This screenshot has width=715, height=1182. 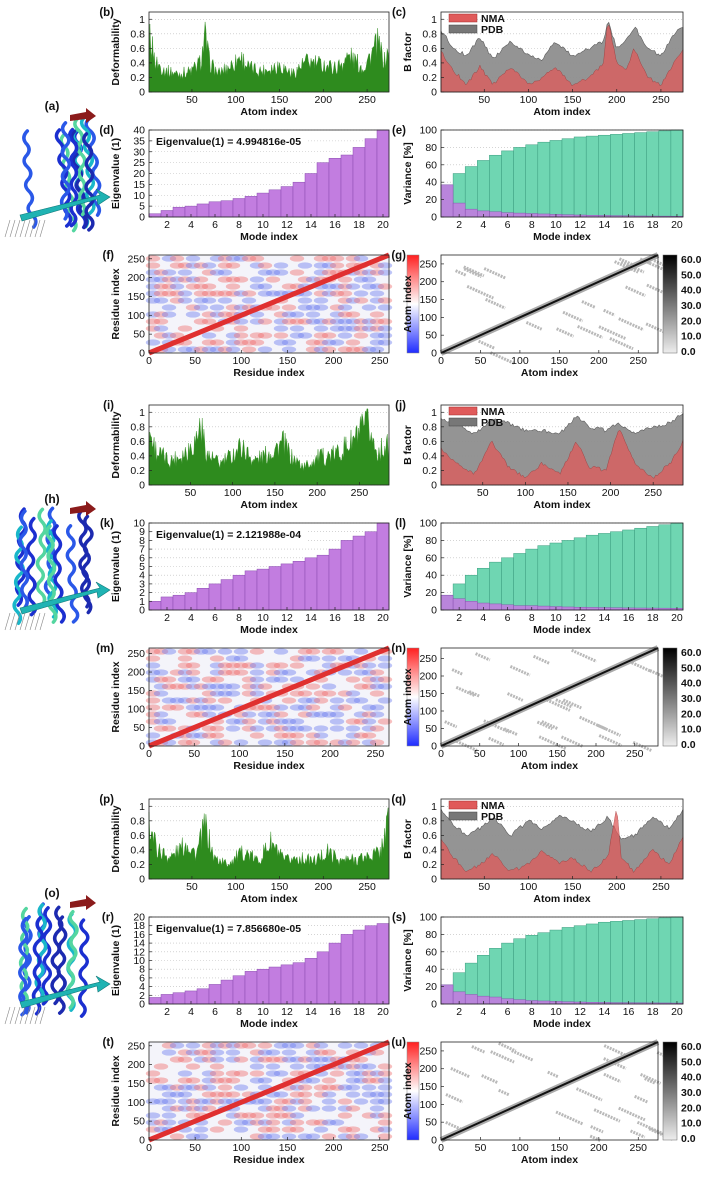 What do you see at coordinates (434, 880) in the screenshot?
I see `panel-q-ytick-label: 0` at bounding box center [434, 880].